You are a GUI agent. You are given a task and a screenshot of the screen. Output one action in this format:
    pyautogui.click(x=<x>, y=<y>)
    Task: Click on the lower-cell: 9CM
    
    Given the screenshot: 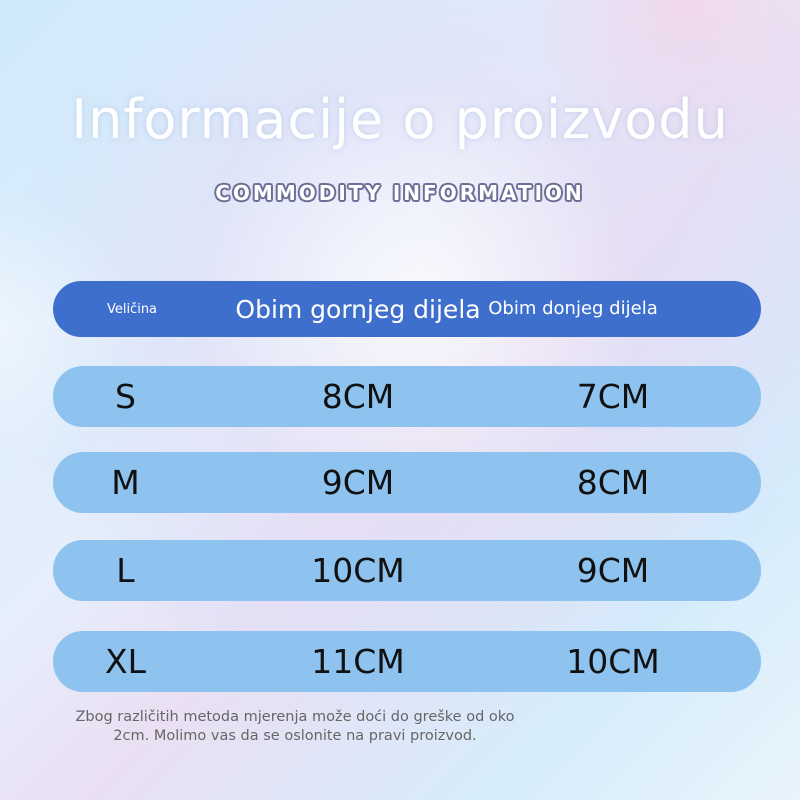 What is the action you would take?
    pyautogui.click(x=613, y=570)
    